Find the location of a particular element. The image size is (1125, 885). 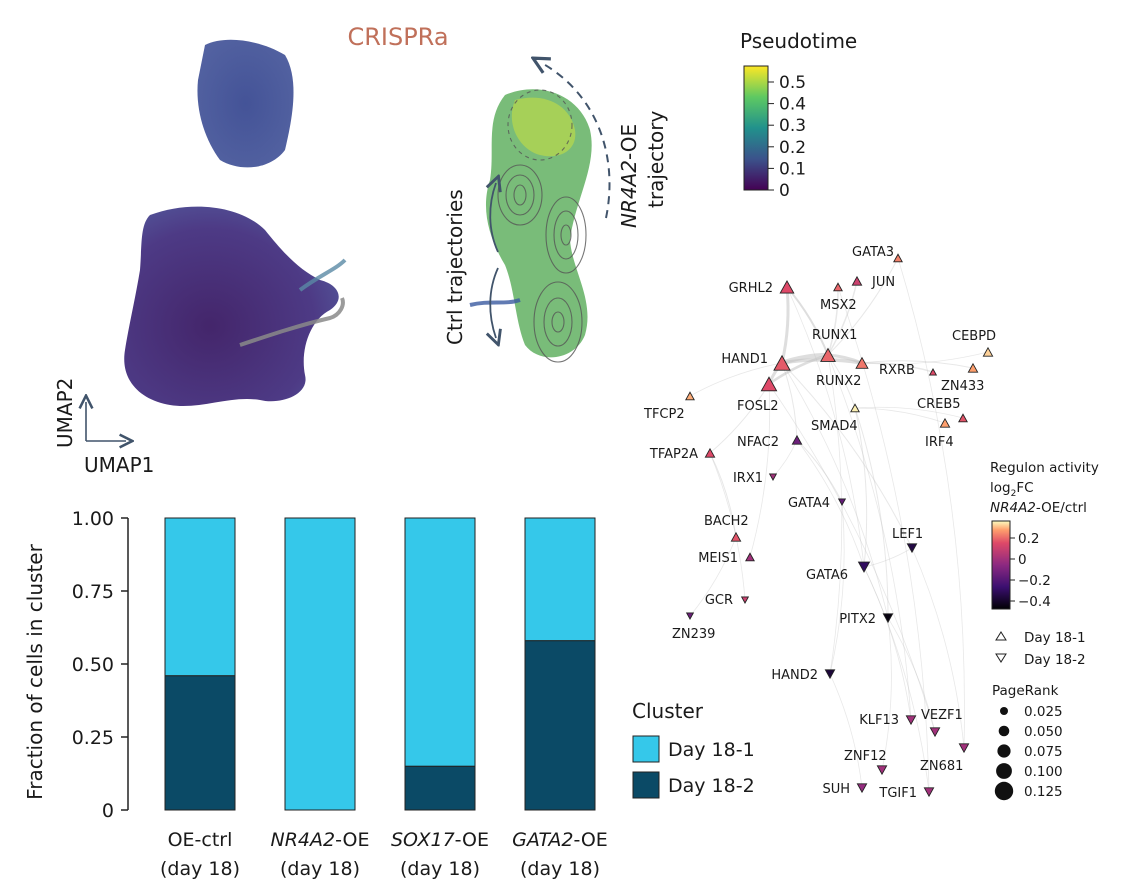

pagerank-title: PageRank is located at coordinates (1025, 691).